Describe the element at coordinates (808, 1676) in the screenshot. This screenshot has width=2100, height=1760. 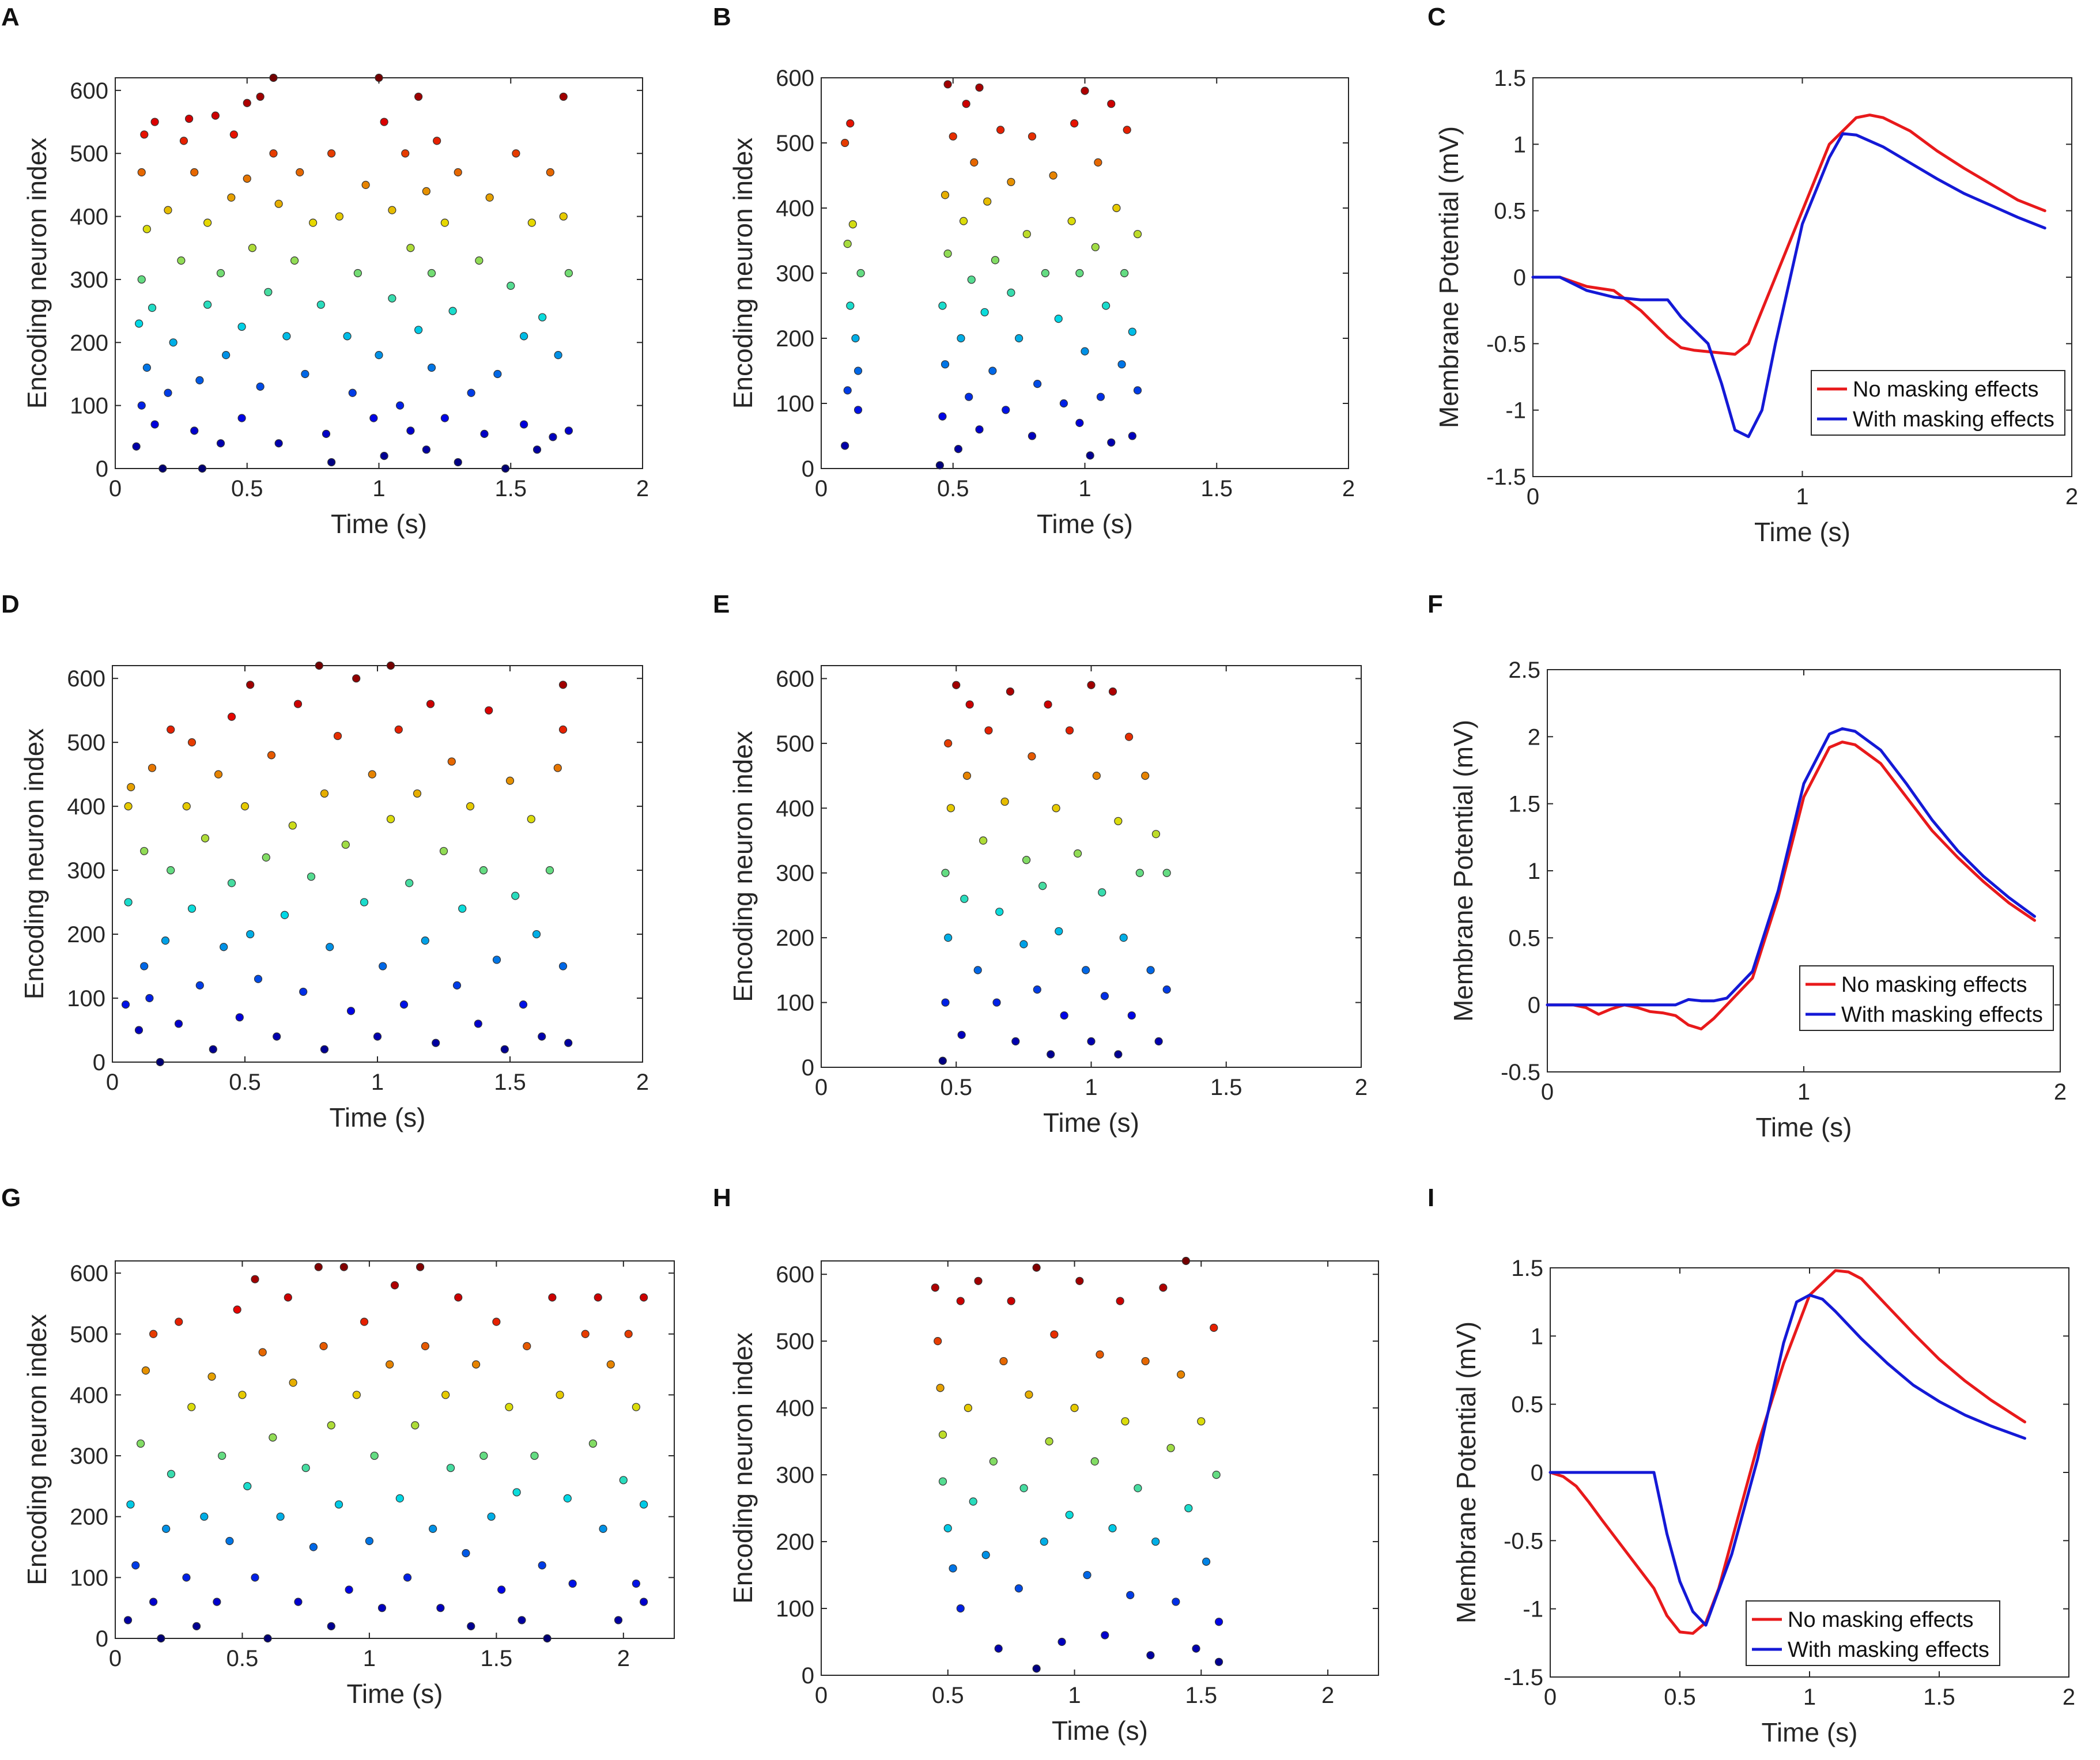
I see `y-tick-label: 0` at that location.